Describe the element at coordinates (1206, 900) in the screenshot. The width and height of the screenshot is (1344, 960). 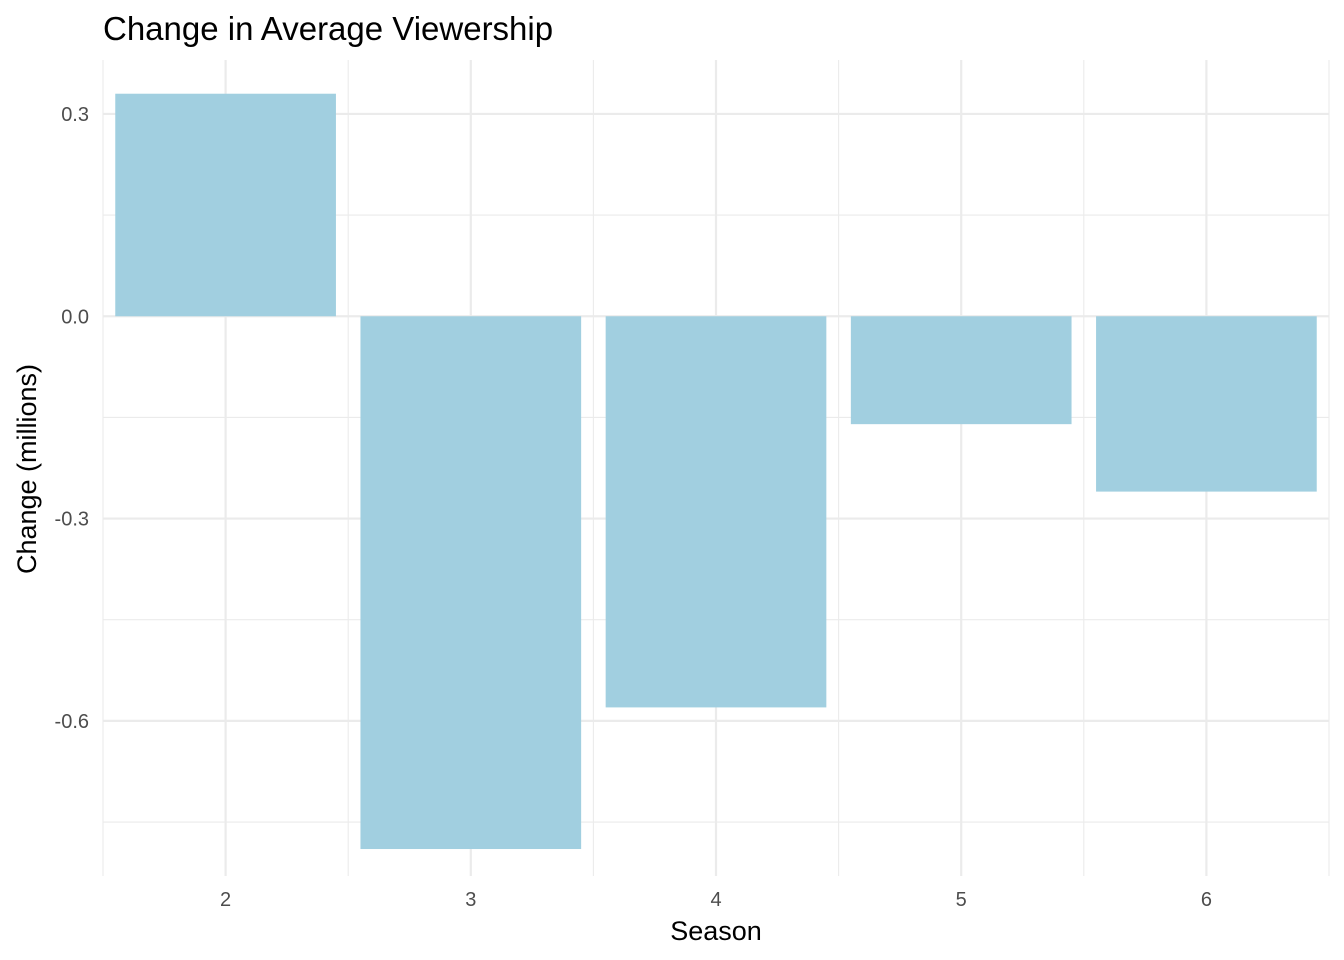
I see `x-tick-label: 6` at that location.